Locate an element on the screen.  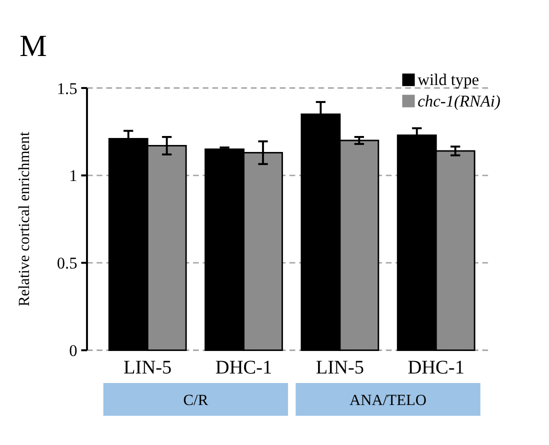
y-axis-title: Relative cortical enrichment is located at coordinates (25, 218).